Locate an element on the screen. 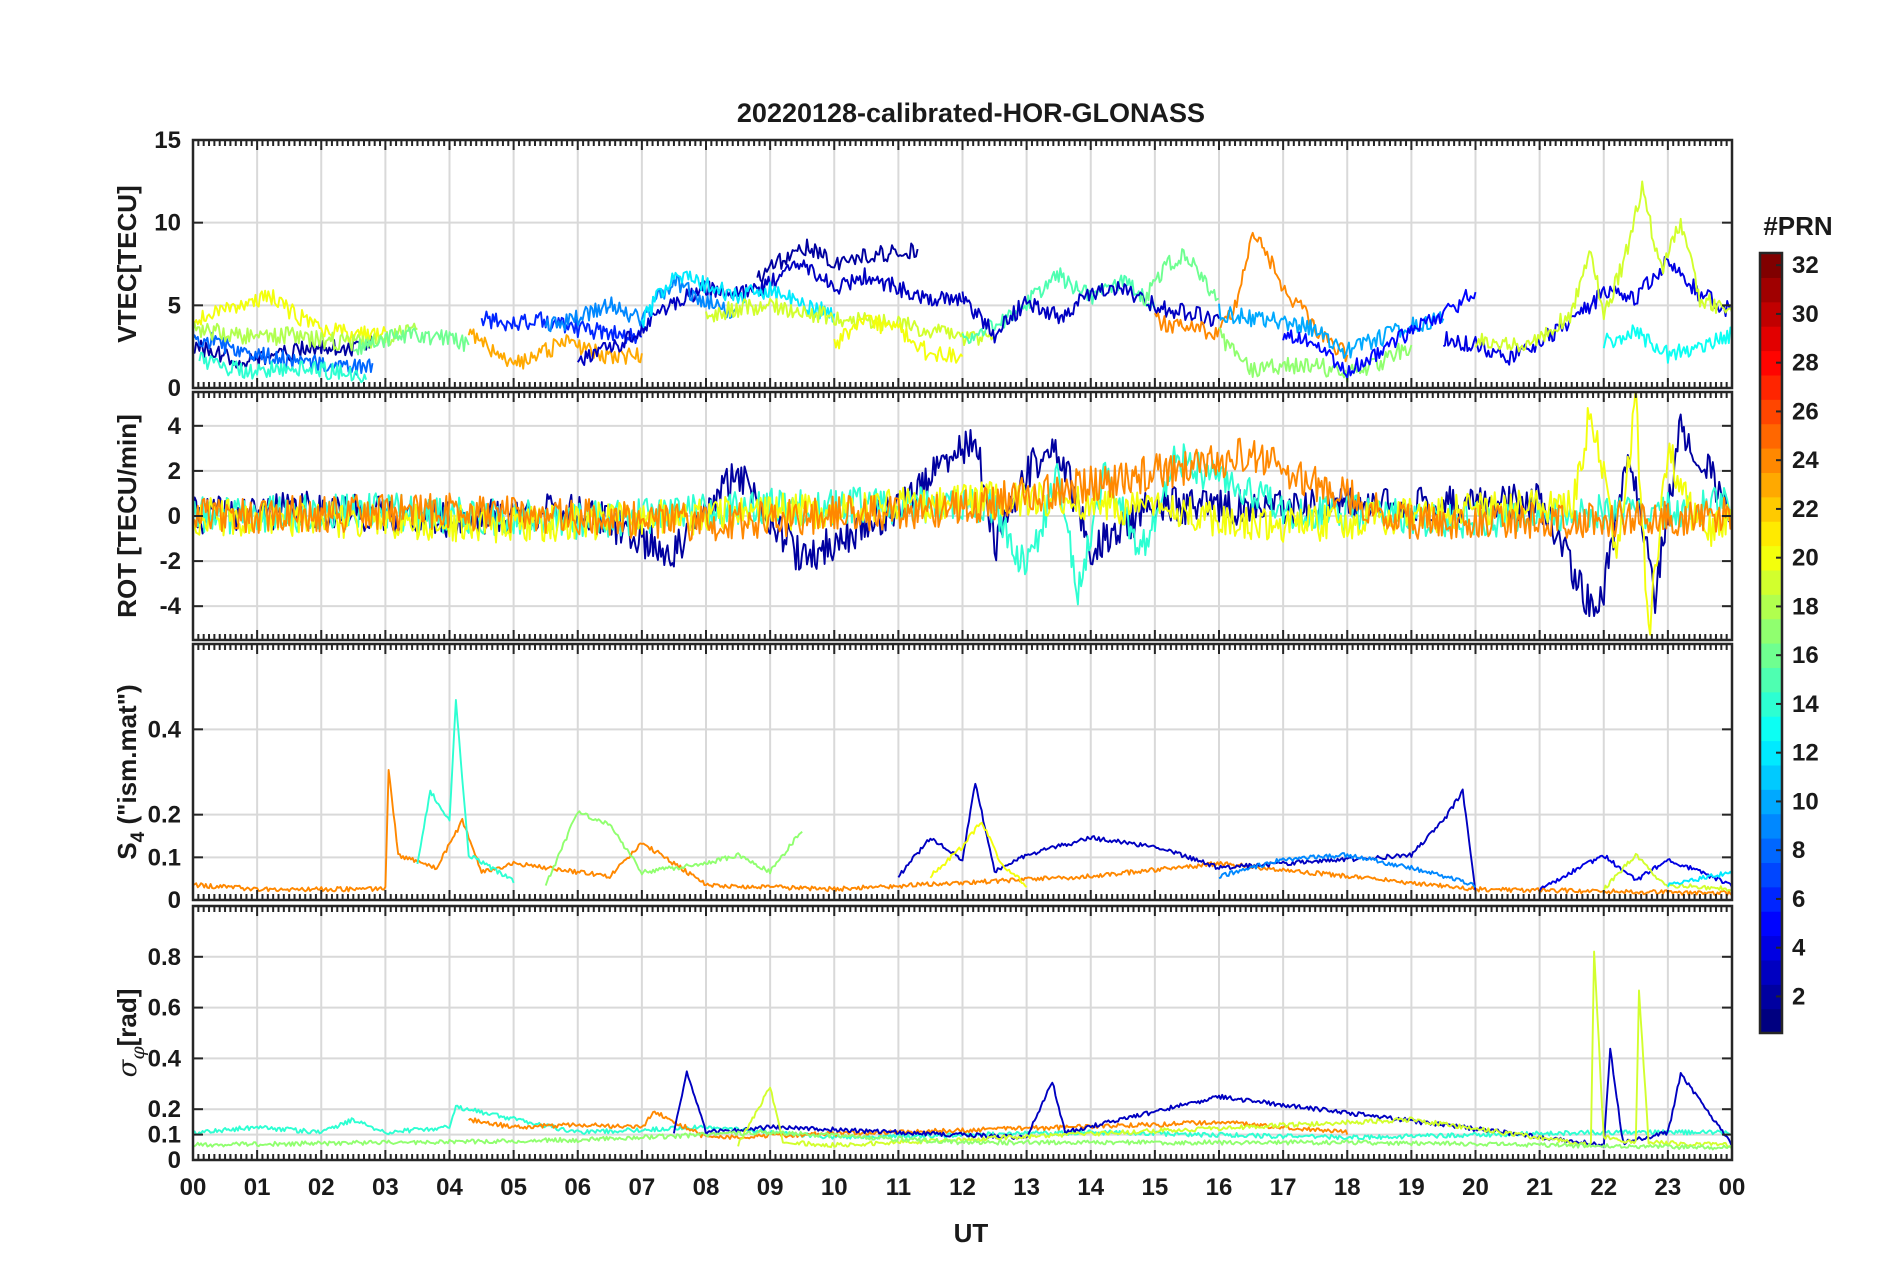 Image resolution: width=1902 pixels, height=1272 pixels. colorbar-tick-label: 14 is located at coordinates (1805, 704).